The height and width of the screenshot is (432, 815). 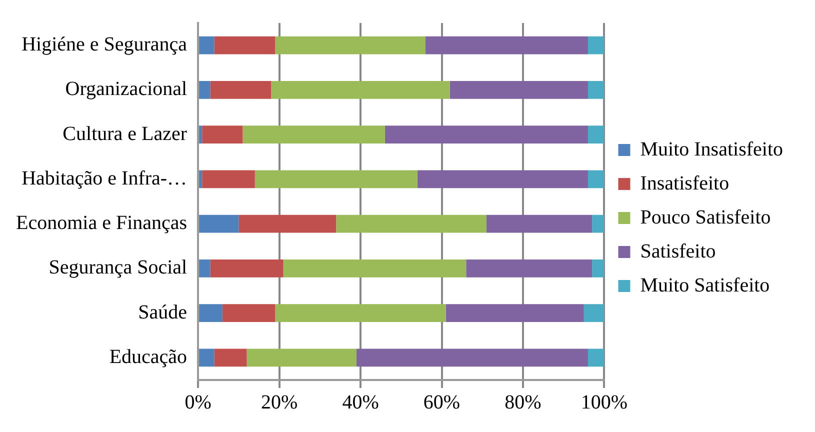 What do you see at coordinates (102, 223) in the screenshot?
I see `y-tick-label: Economia e Finanças` at bounding box center [102, 223].